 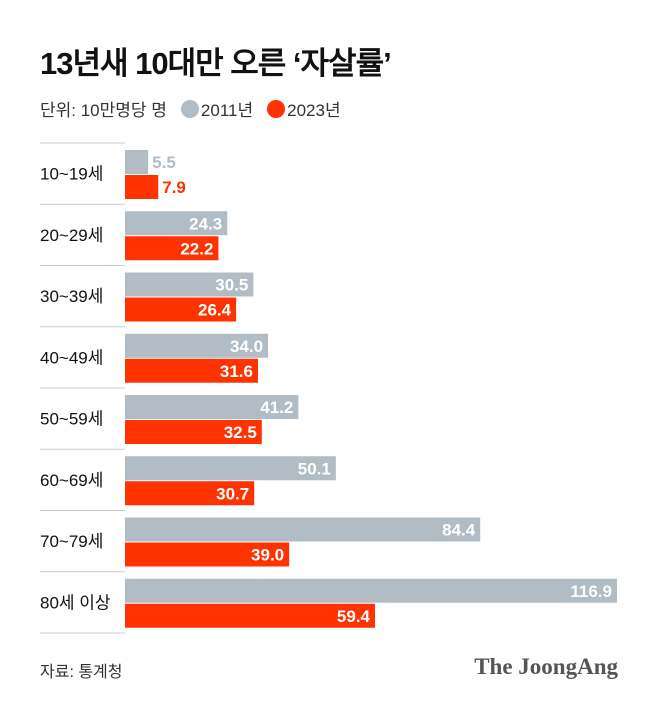 What do you see at coordinates (276, 407) in the screenshot?
I see `data-label: 41.2` at bounding box center [276, 407].